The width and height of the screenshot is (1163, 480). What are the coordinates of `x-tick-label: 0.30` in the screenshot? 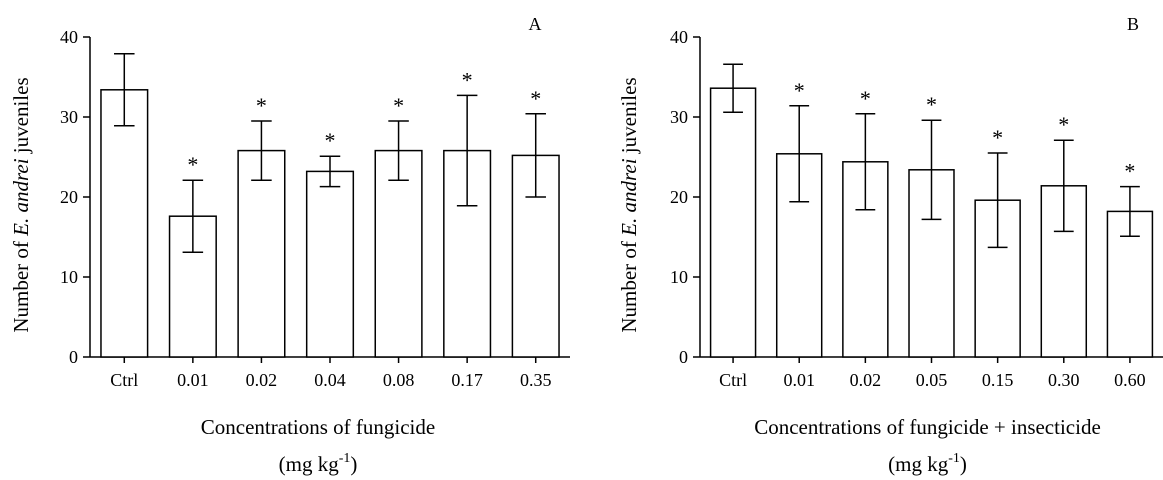 It's located at (1064, 380).